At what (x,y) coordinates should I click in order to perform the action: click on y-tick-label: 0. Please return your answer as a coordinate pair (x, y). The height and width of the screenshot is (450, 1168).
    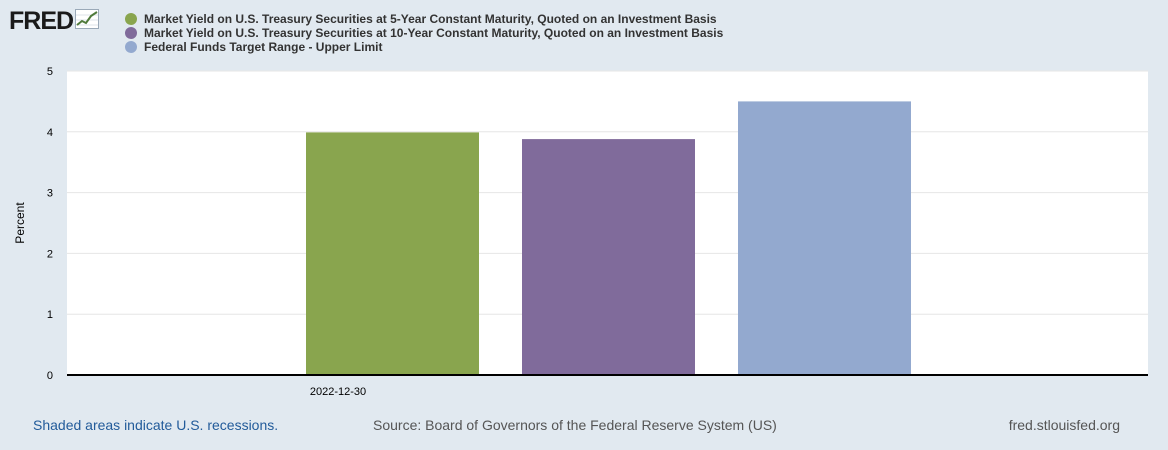
    Looking at the image, I should click on (50, 376).